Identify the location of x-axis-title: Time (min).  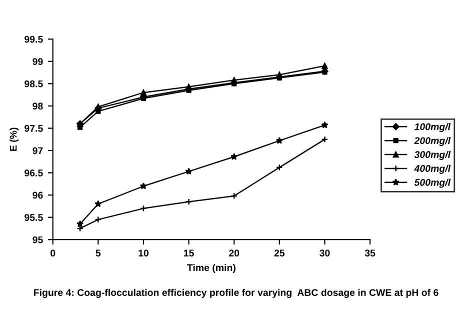
(211, 269).